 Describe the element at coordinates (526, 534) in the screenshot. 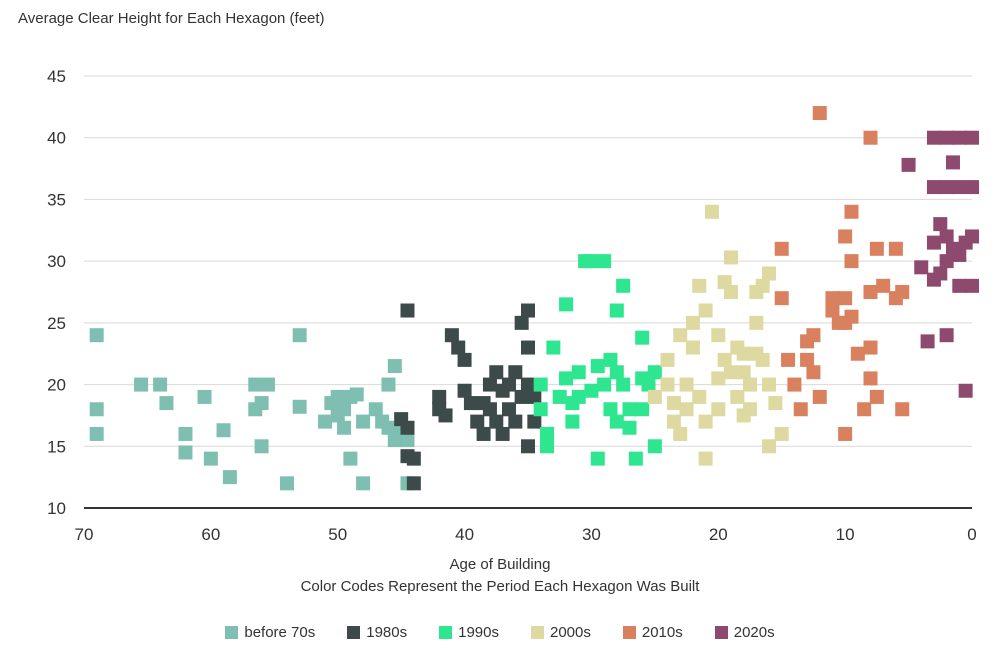

I see `x-tick-labels: 70 60 50 40 30 20 10 0` at that location.